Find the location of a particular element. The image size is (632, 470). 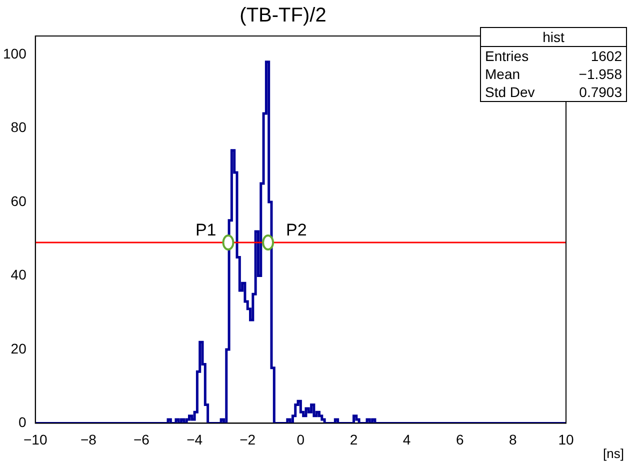

chart-title: (TB-TF)/2 is located at coordinates (283, 15).